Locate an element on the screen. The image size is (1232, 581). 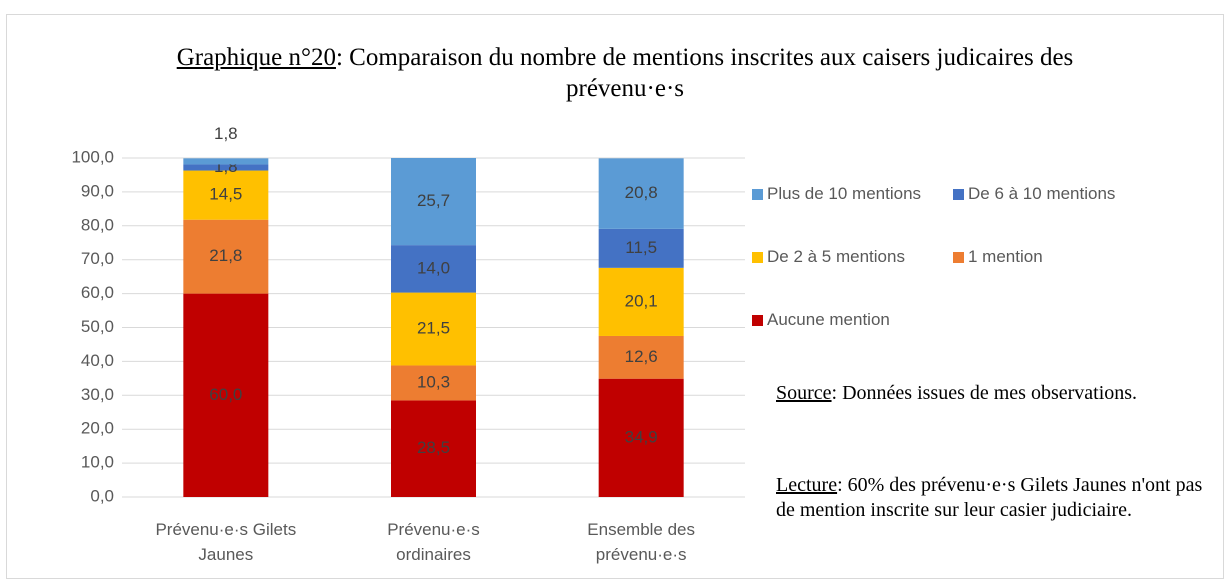
legend-item: Plus de 10 mentions is located at coordinates (836, 194).